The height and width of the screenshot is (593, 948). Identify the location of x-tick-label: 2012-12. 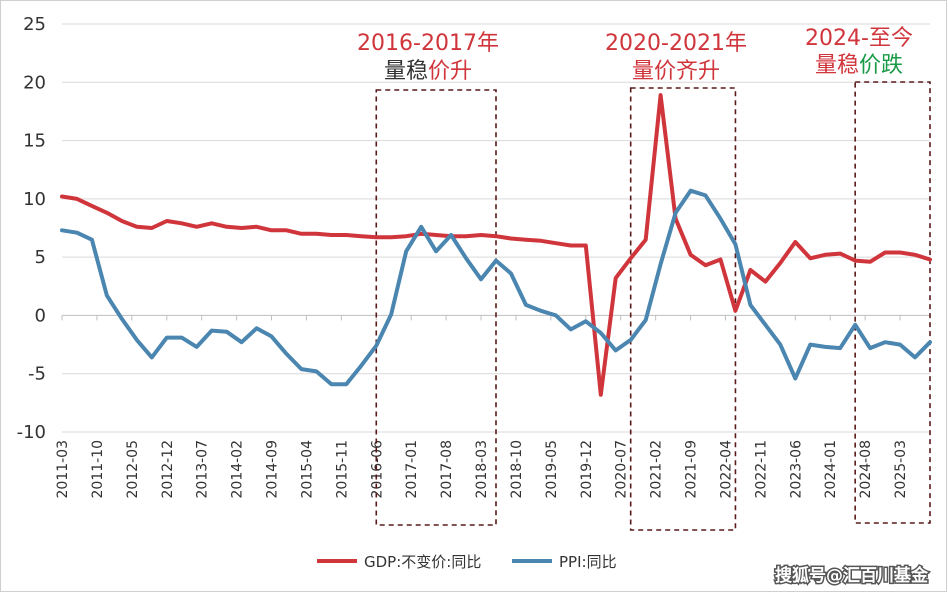
(168, 469).